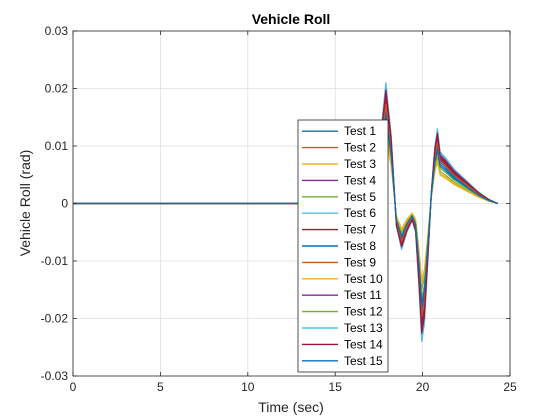 Image resolution: width=560 pixels, height=420 pixels. Describe the element at coordinates (360, 180) in the screenshot. I see `legend-label: Test 4` at that location.